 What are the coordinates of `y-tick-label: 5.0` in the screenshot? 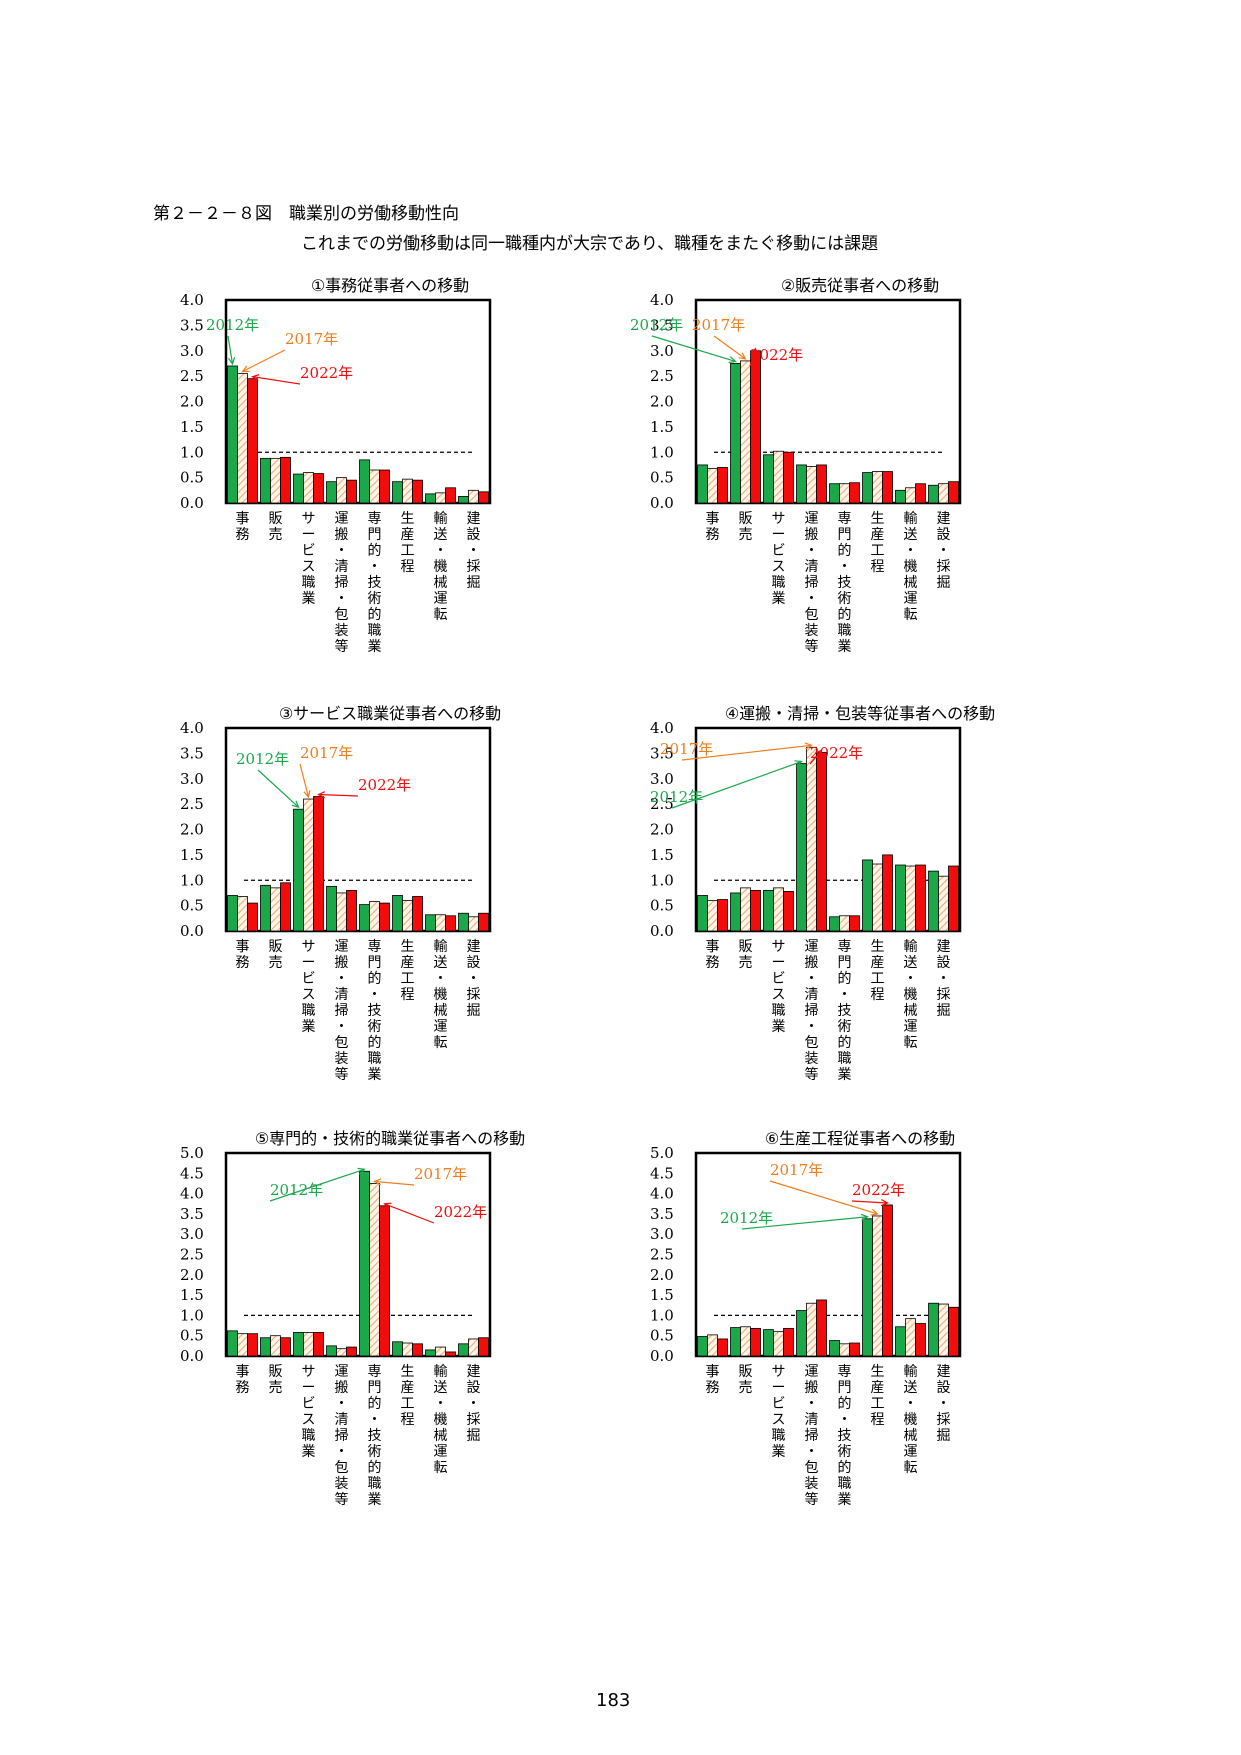 It's located at (662, 1153).